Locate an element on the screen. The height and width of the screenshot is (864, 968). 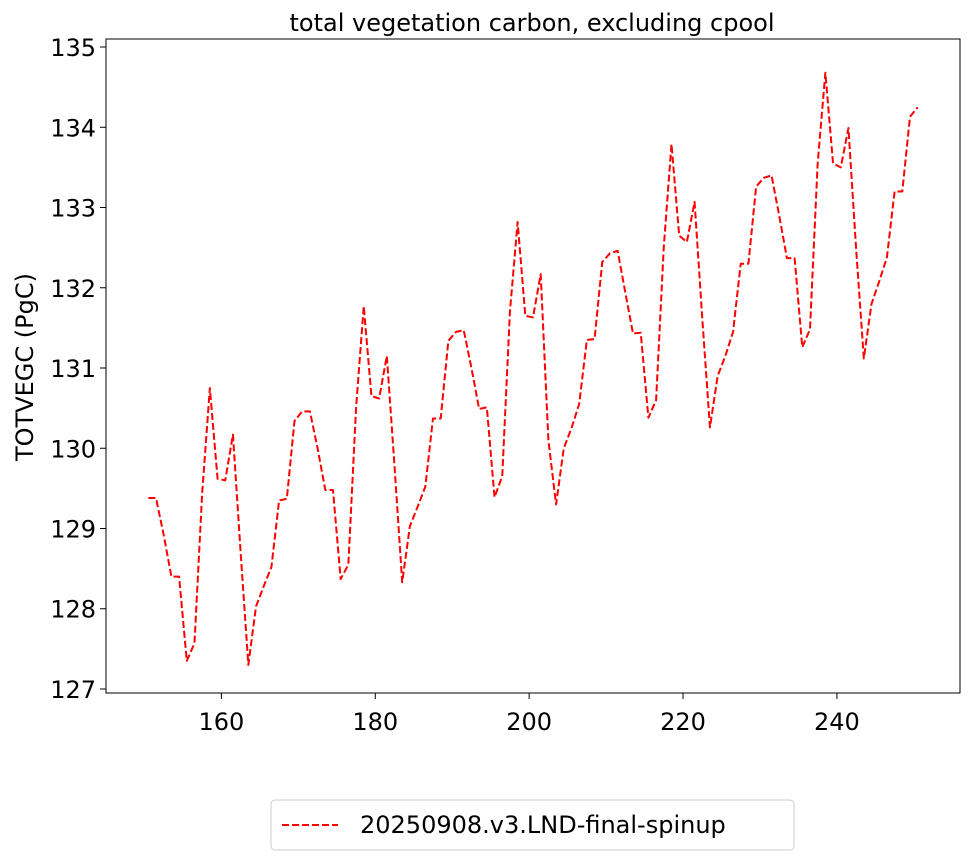
legend: 20250908.v3.LND-final-spinup is located at coordinates (532, 825).